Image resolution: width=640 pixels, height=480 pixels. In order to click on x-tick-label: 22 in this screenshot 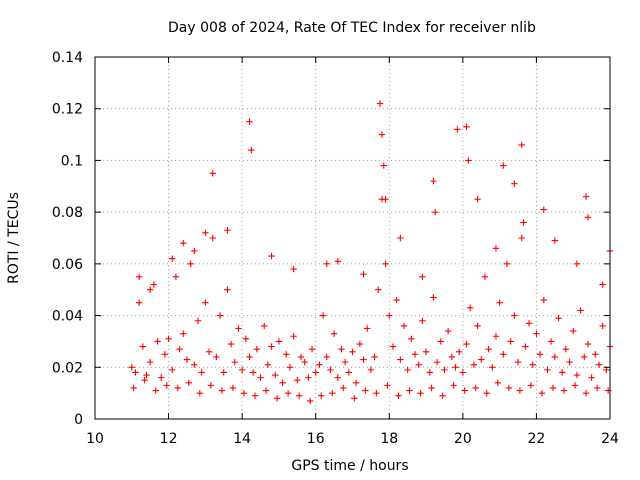, I will do `click(537, 439)`.